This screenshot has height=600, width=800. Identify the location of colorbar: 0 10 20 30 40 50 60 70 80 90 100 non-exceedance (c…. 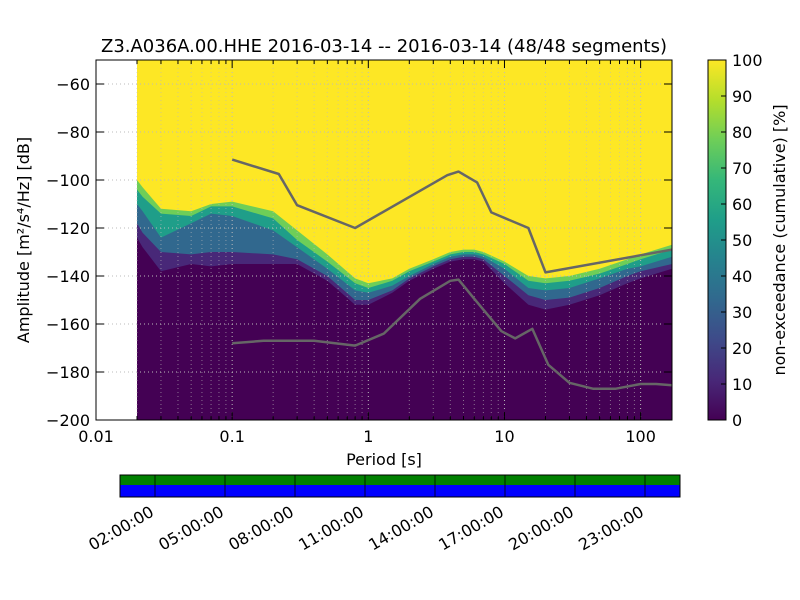
(748, 240).